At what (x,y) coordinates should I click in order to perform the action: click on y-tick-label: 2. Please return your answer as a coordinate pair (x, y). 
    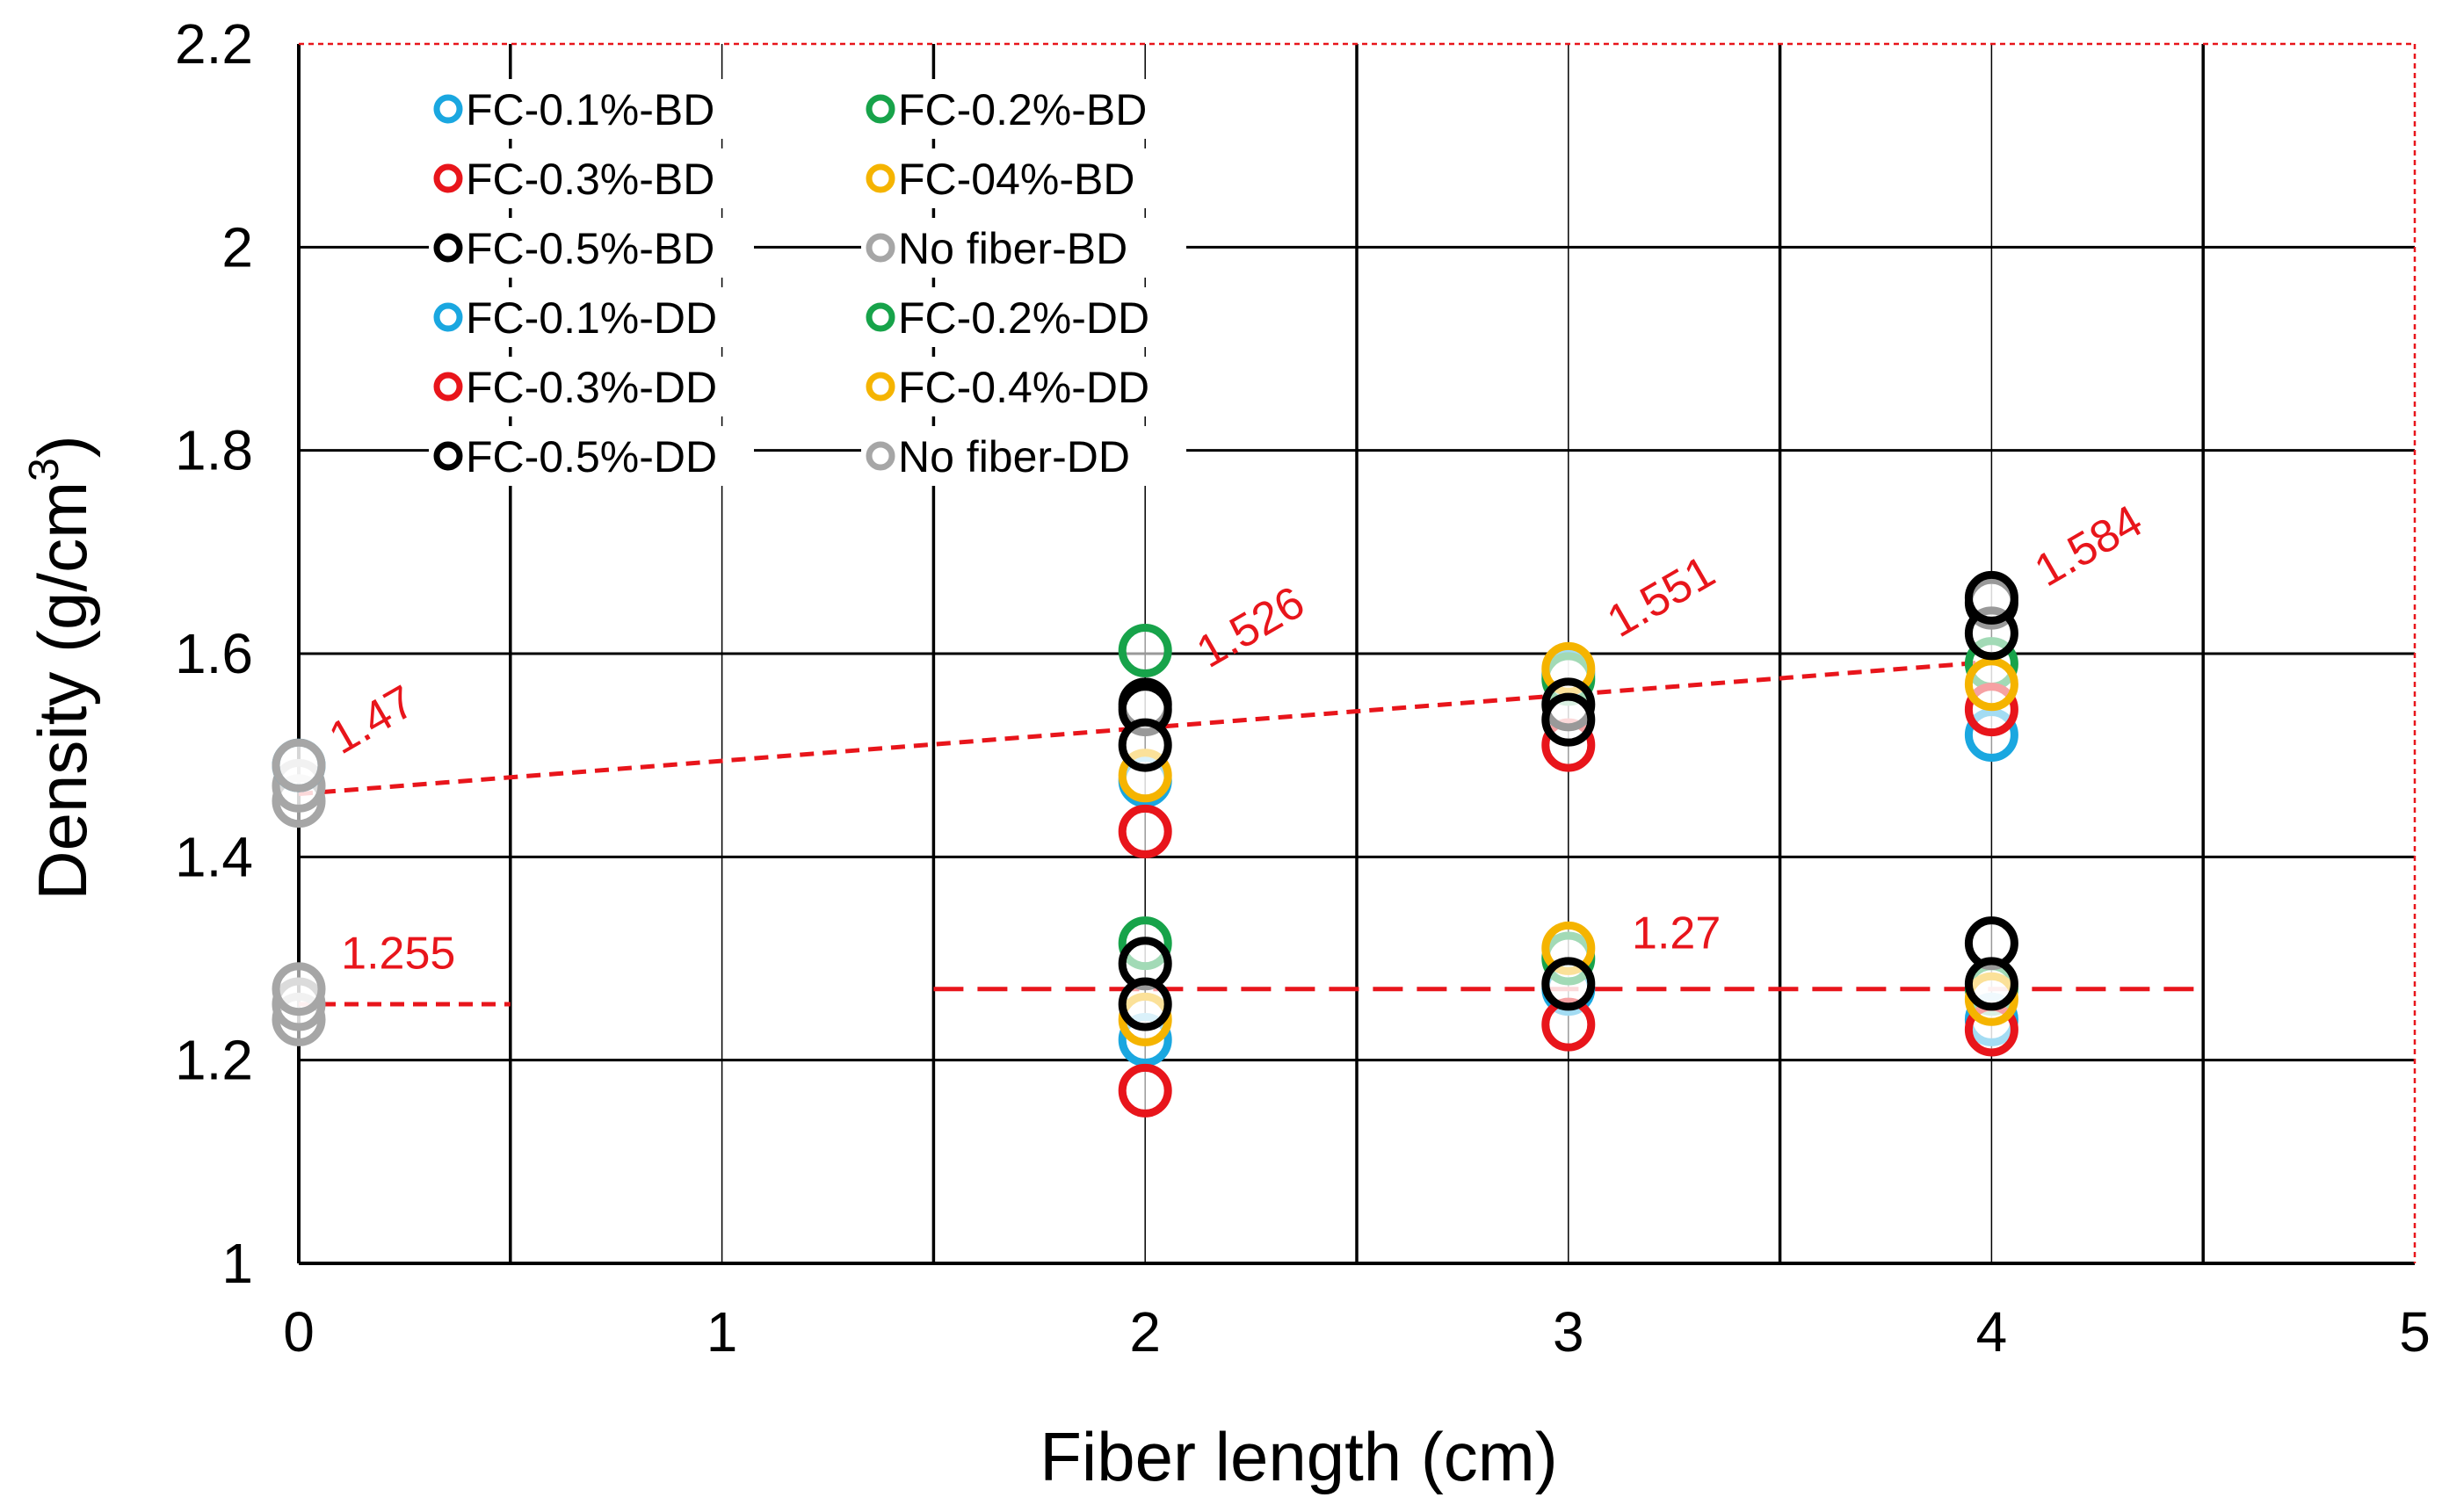
    Looking at the image, I should click on (237, 247).